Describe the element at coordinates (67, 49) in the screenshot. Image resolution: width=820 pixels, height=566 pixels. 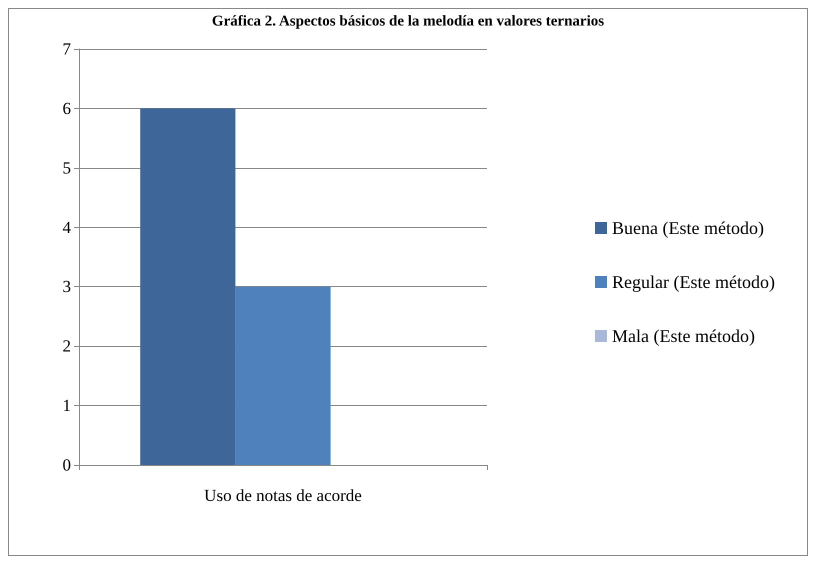
I see `y-tick-label: 7` at that location.